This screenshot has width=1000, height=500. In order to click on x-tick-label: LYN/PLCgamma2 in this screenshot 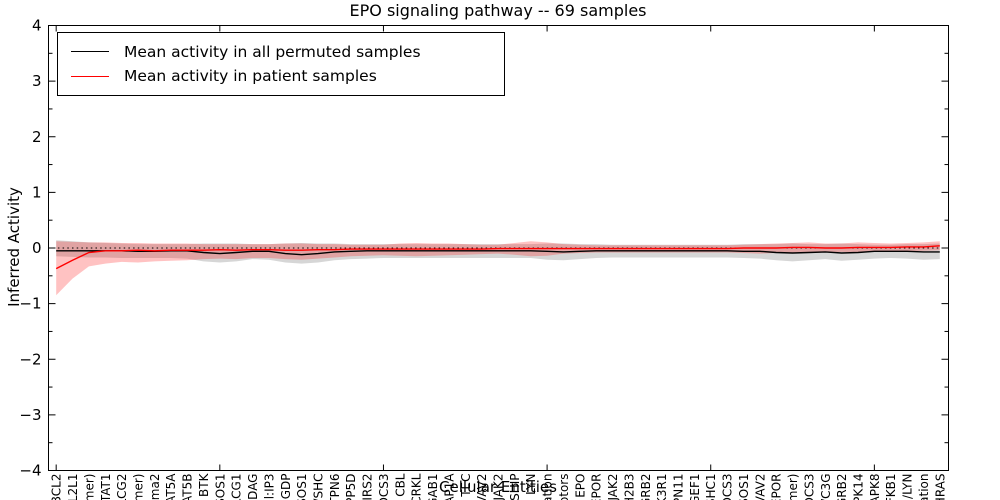, I will do `click(155, 487)`.